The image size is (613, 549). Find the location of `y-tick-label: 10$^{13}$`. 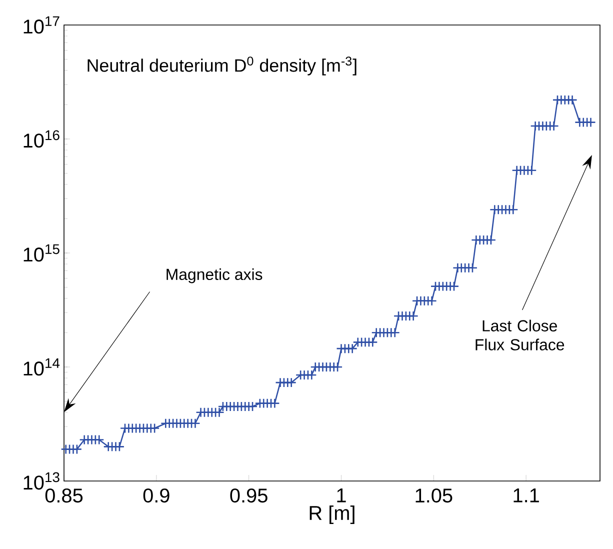

y-tick-label: 10$^{13}$ is located at coordinates (42, 481).